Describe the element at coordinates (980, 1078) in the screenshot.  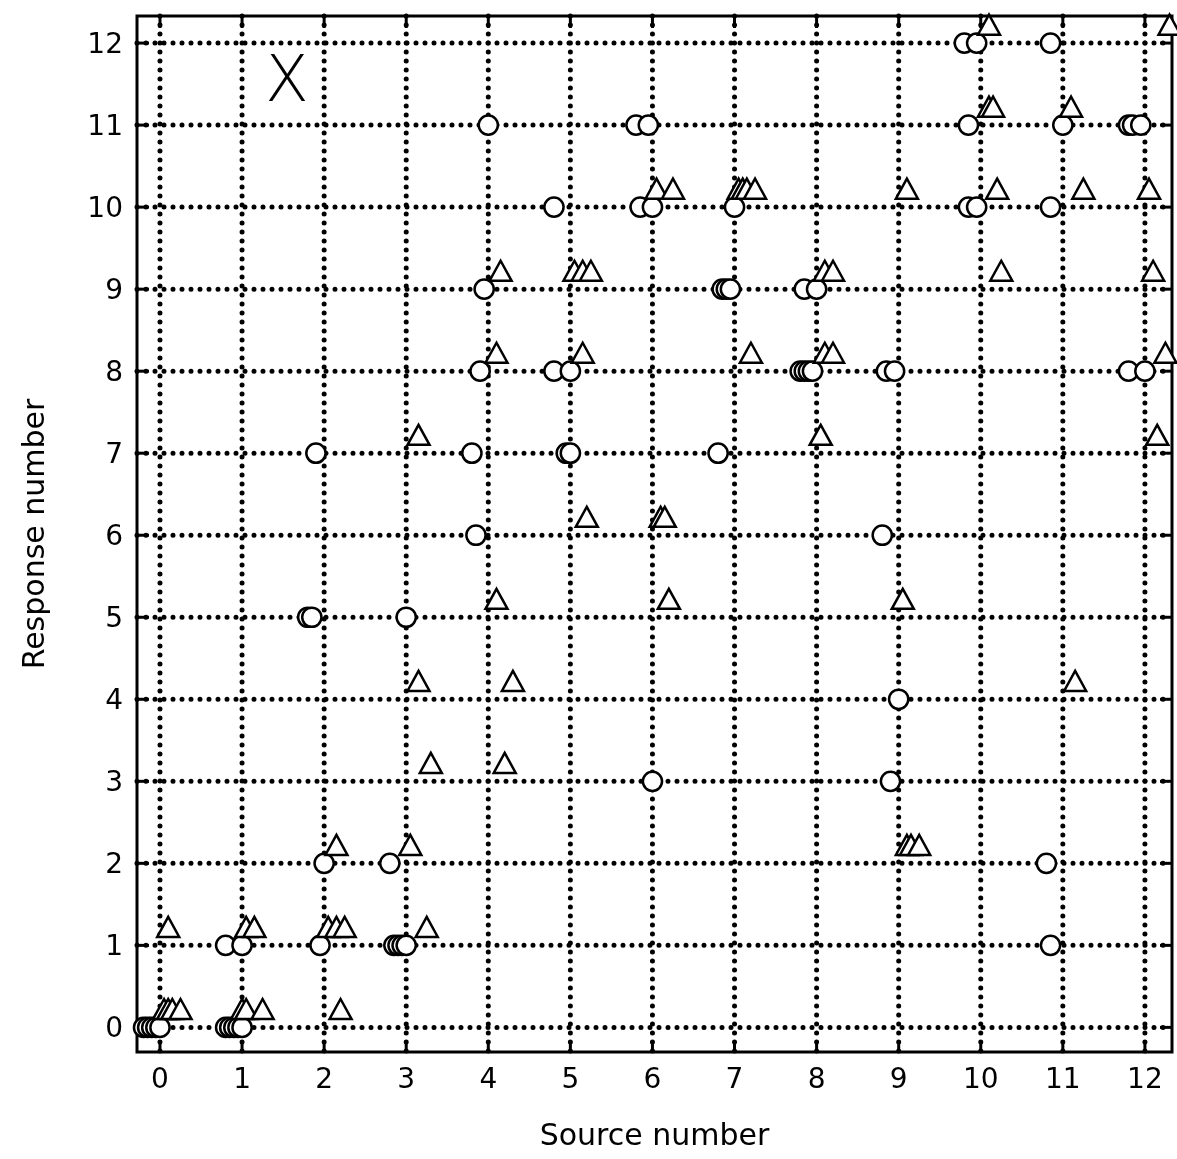
I see `x-tick-label: 10` at that location.